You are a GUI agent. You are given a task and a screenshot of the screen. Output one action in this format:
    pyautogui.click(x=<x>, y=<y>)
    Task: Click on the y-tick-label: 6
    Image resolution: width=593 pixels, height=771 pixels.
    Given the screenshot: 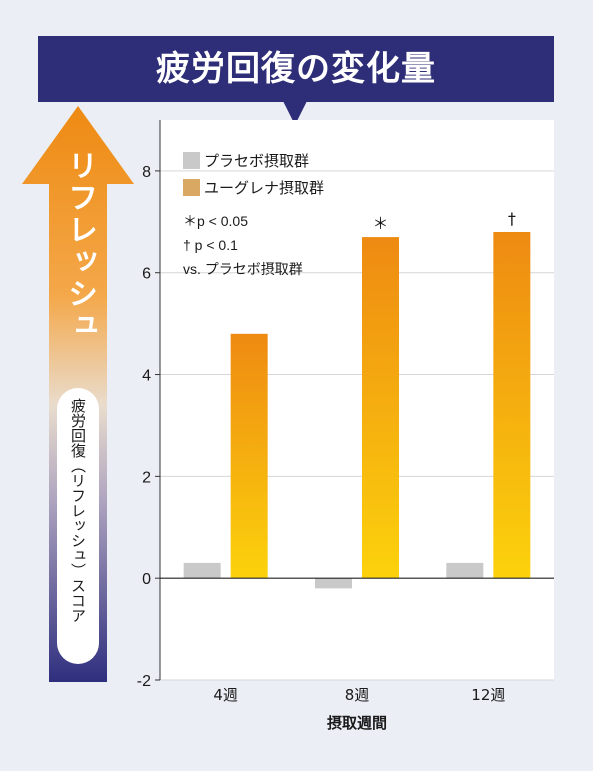 What is the action you would take?
    pyautogui.click(x=146, y=274)
    